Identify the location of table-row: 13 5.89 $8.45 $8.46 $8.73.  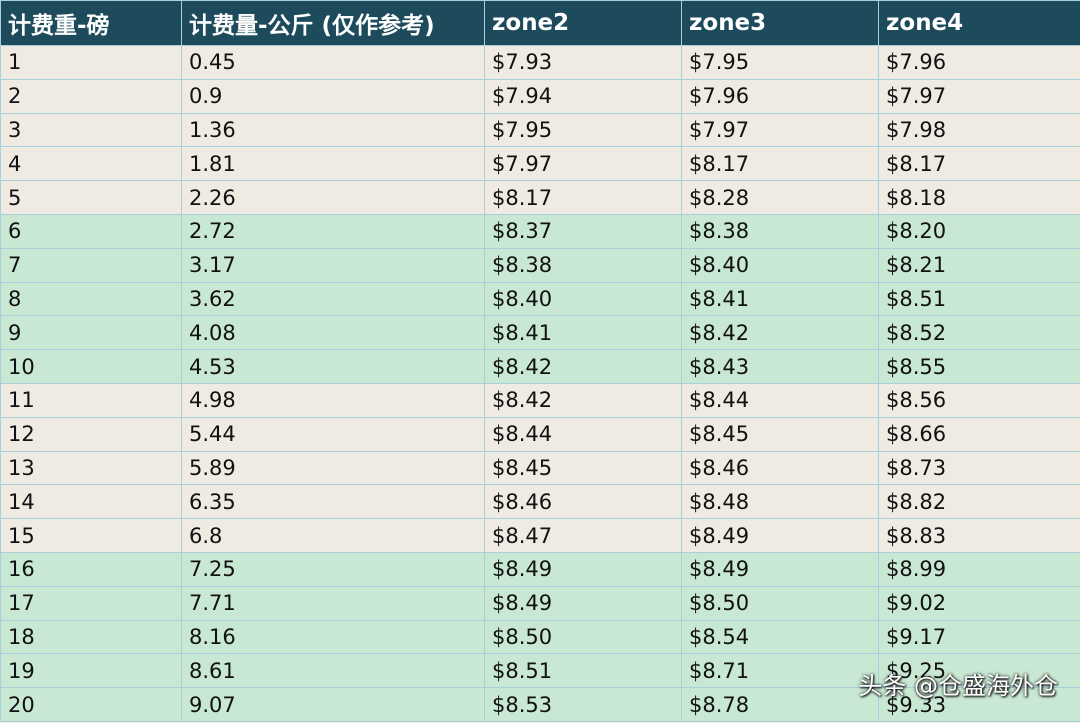
(540, 468).